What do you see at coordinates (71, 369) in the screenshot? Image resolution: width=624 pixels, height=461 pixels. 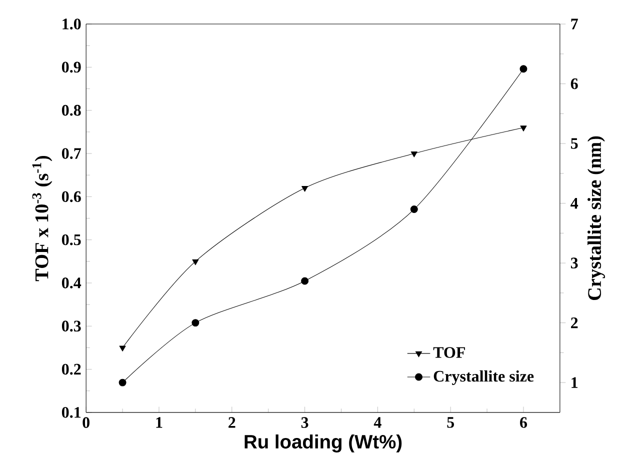 I see `y-tick-label: 0.2` at bounding box center [71, 369].